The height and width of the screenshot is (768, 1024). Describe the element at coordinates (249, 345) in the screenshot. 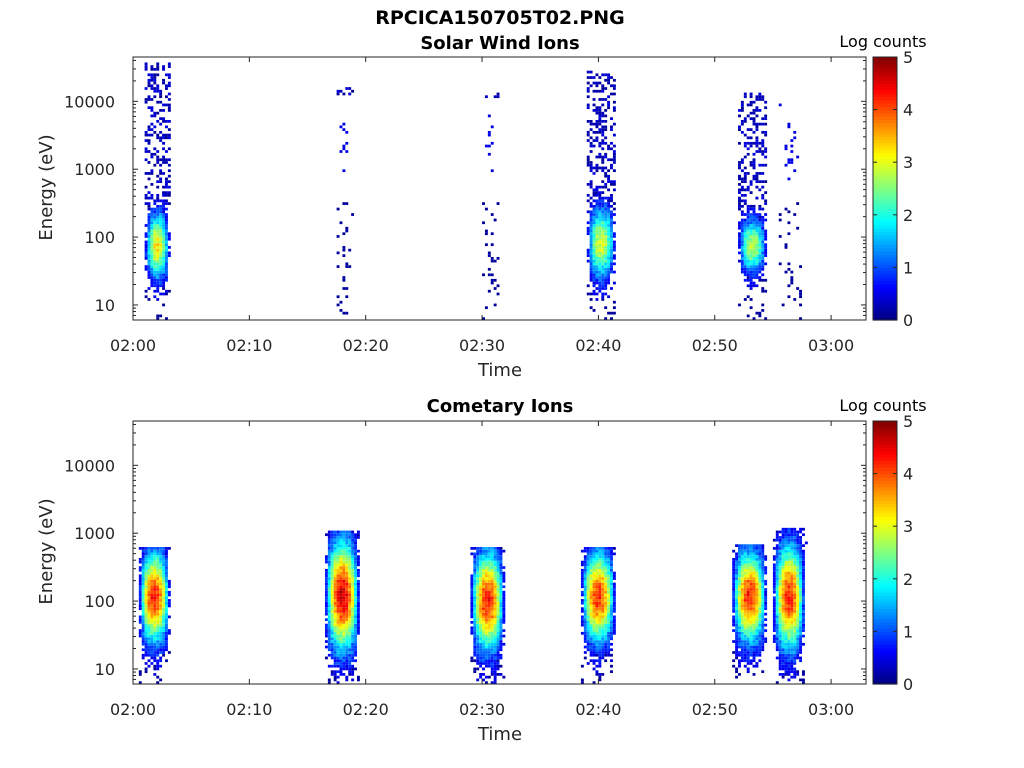

I see `x-tick-label: 02:10` at that location.